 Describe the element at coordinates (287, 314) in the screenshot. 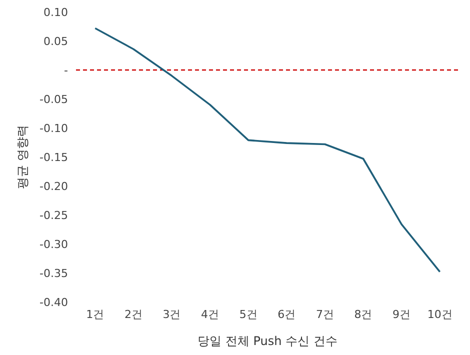

I see `x-tick-label: 6건` at that location.